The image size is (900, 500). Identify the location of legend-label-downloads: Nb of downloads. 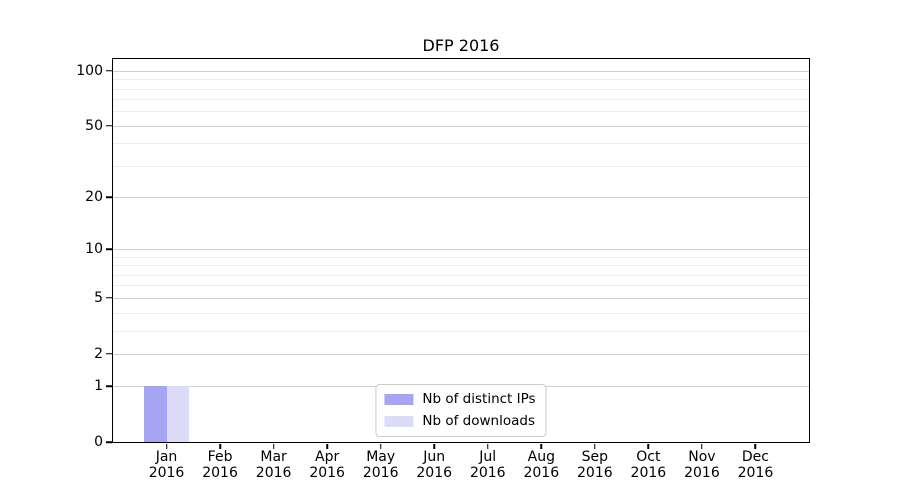
(478, 421).